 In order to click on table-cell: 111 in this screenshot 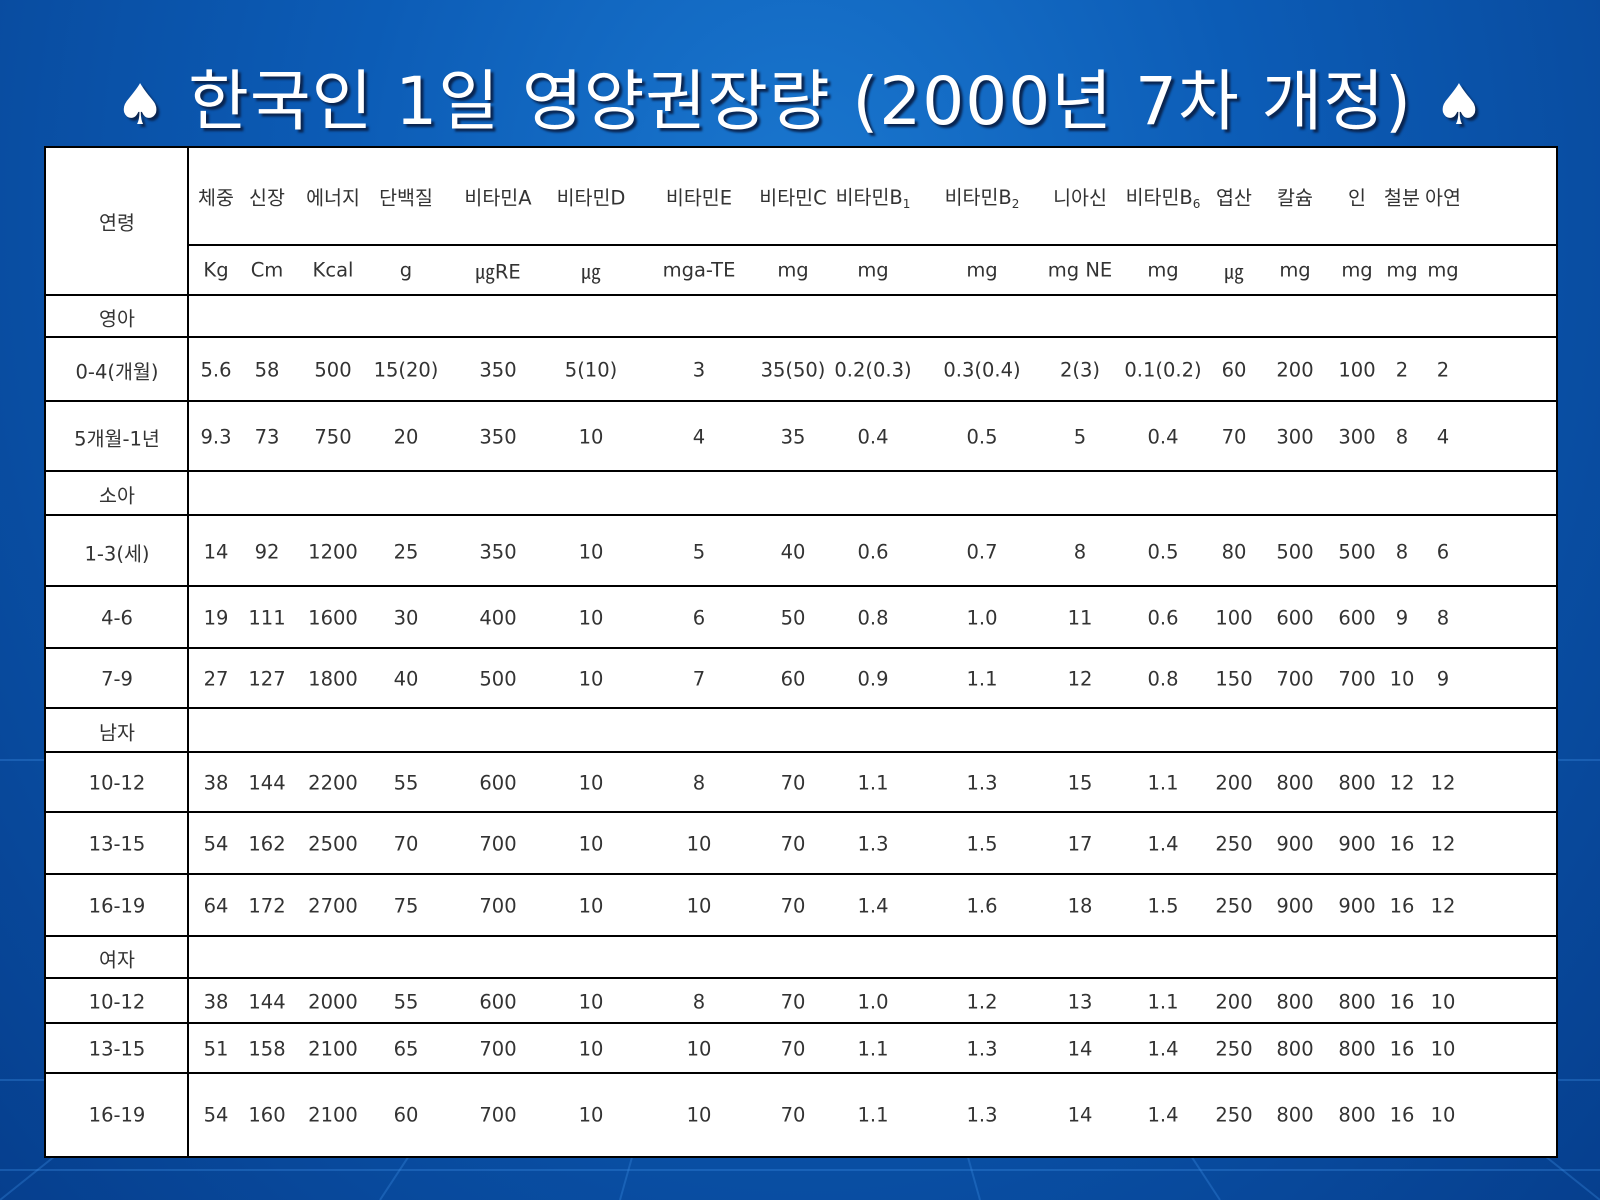, I will do `click(267, 618)`.